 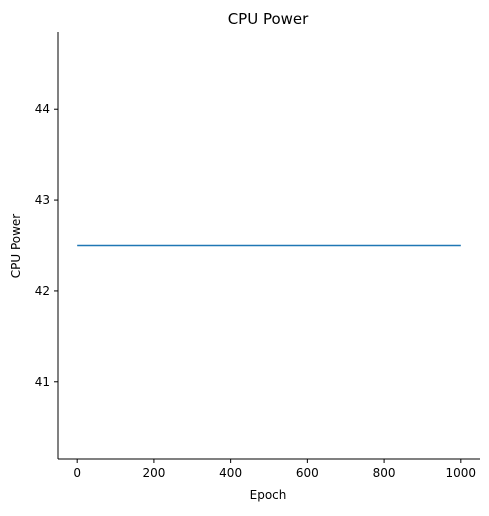 What do you see at coordinates (268, 495) in the screenshot?
I see `x-axis-label: Epoch` at bounding box center [268, 495].